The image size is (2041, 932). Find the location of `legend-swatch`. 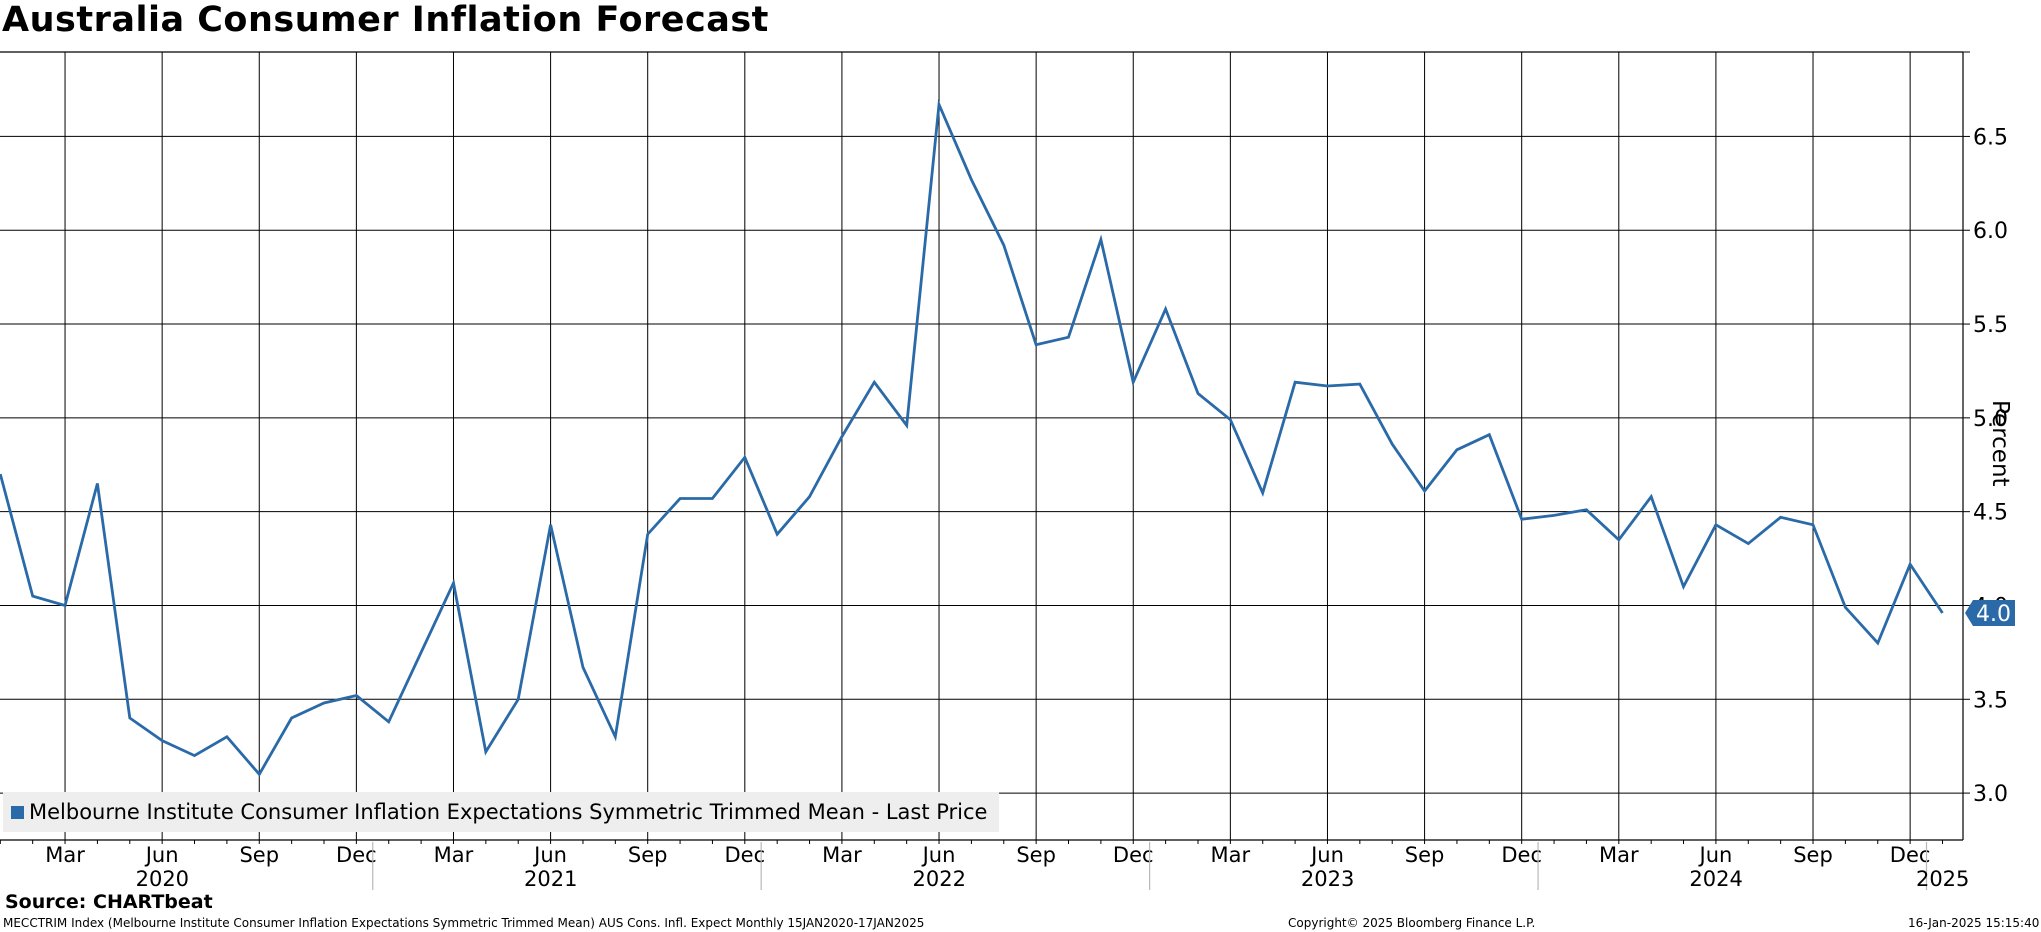

legend-swatch is located at coordinates (17, 812).